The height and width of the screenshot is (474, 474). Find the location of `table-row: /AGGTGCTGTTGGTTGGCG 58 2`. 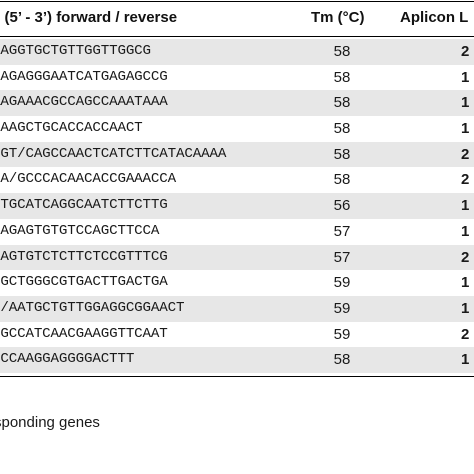

table-row: /AGGTGCTGTTGGTTGGCG 58 2 is located at coordinates (237, 52).